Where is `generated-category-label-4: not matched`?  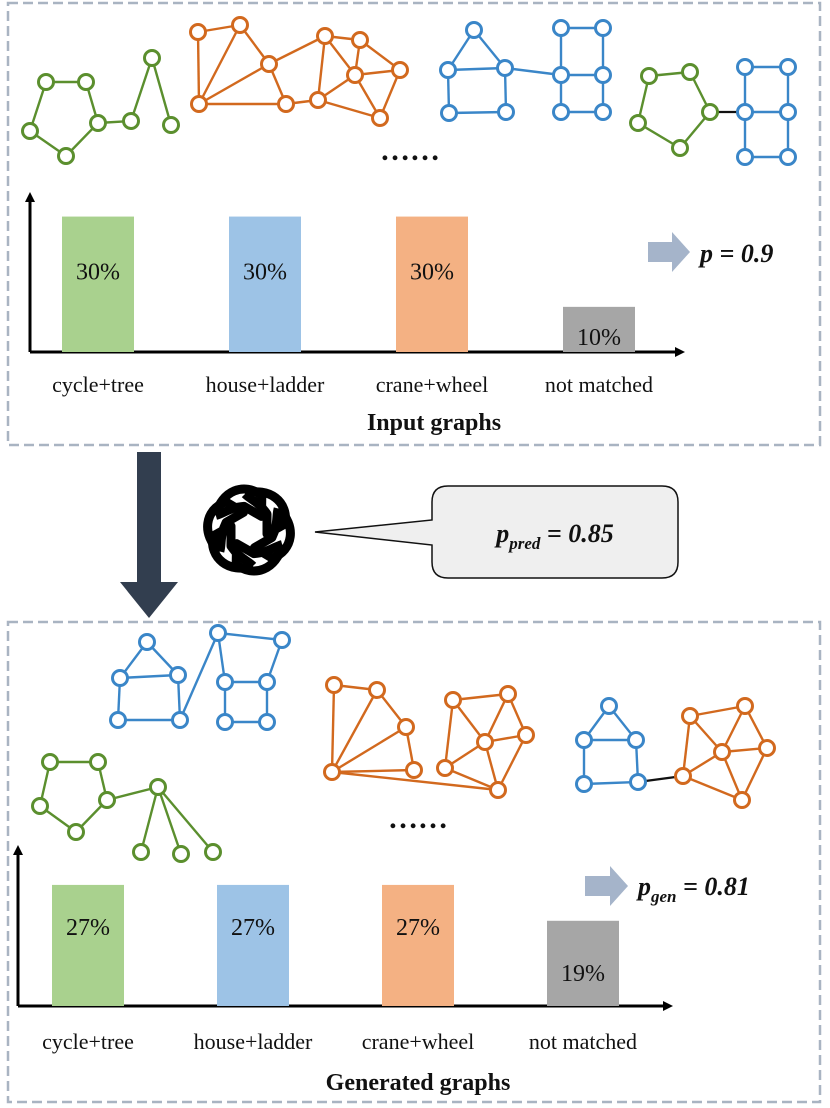
generated-category-label-4: not matched is located at coordinates (583, 1041).